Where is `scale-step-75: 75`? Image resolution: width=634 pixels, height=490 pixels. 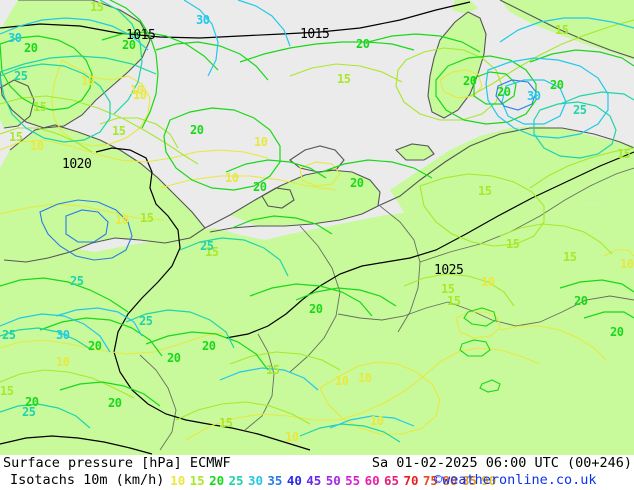 scale-step-75: 75 is located at coordinates (430, 480).